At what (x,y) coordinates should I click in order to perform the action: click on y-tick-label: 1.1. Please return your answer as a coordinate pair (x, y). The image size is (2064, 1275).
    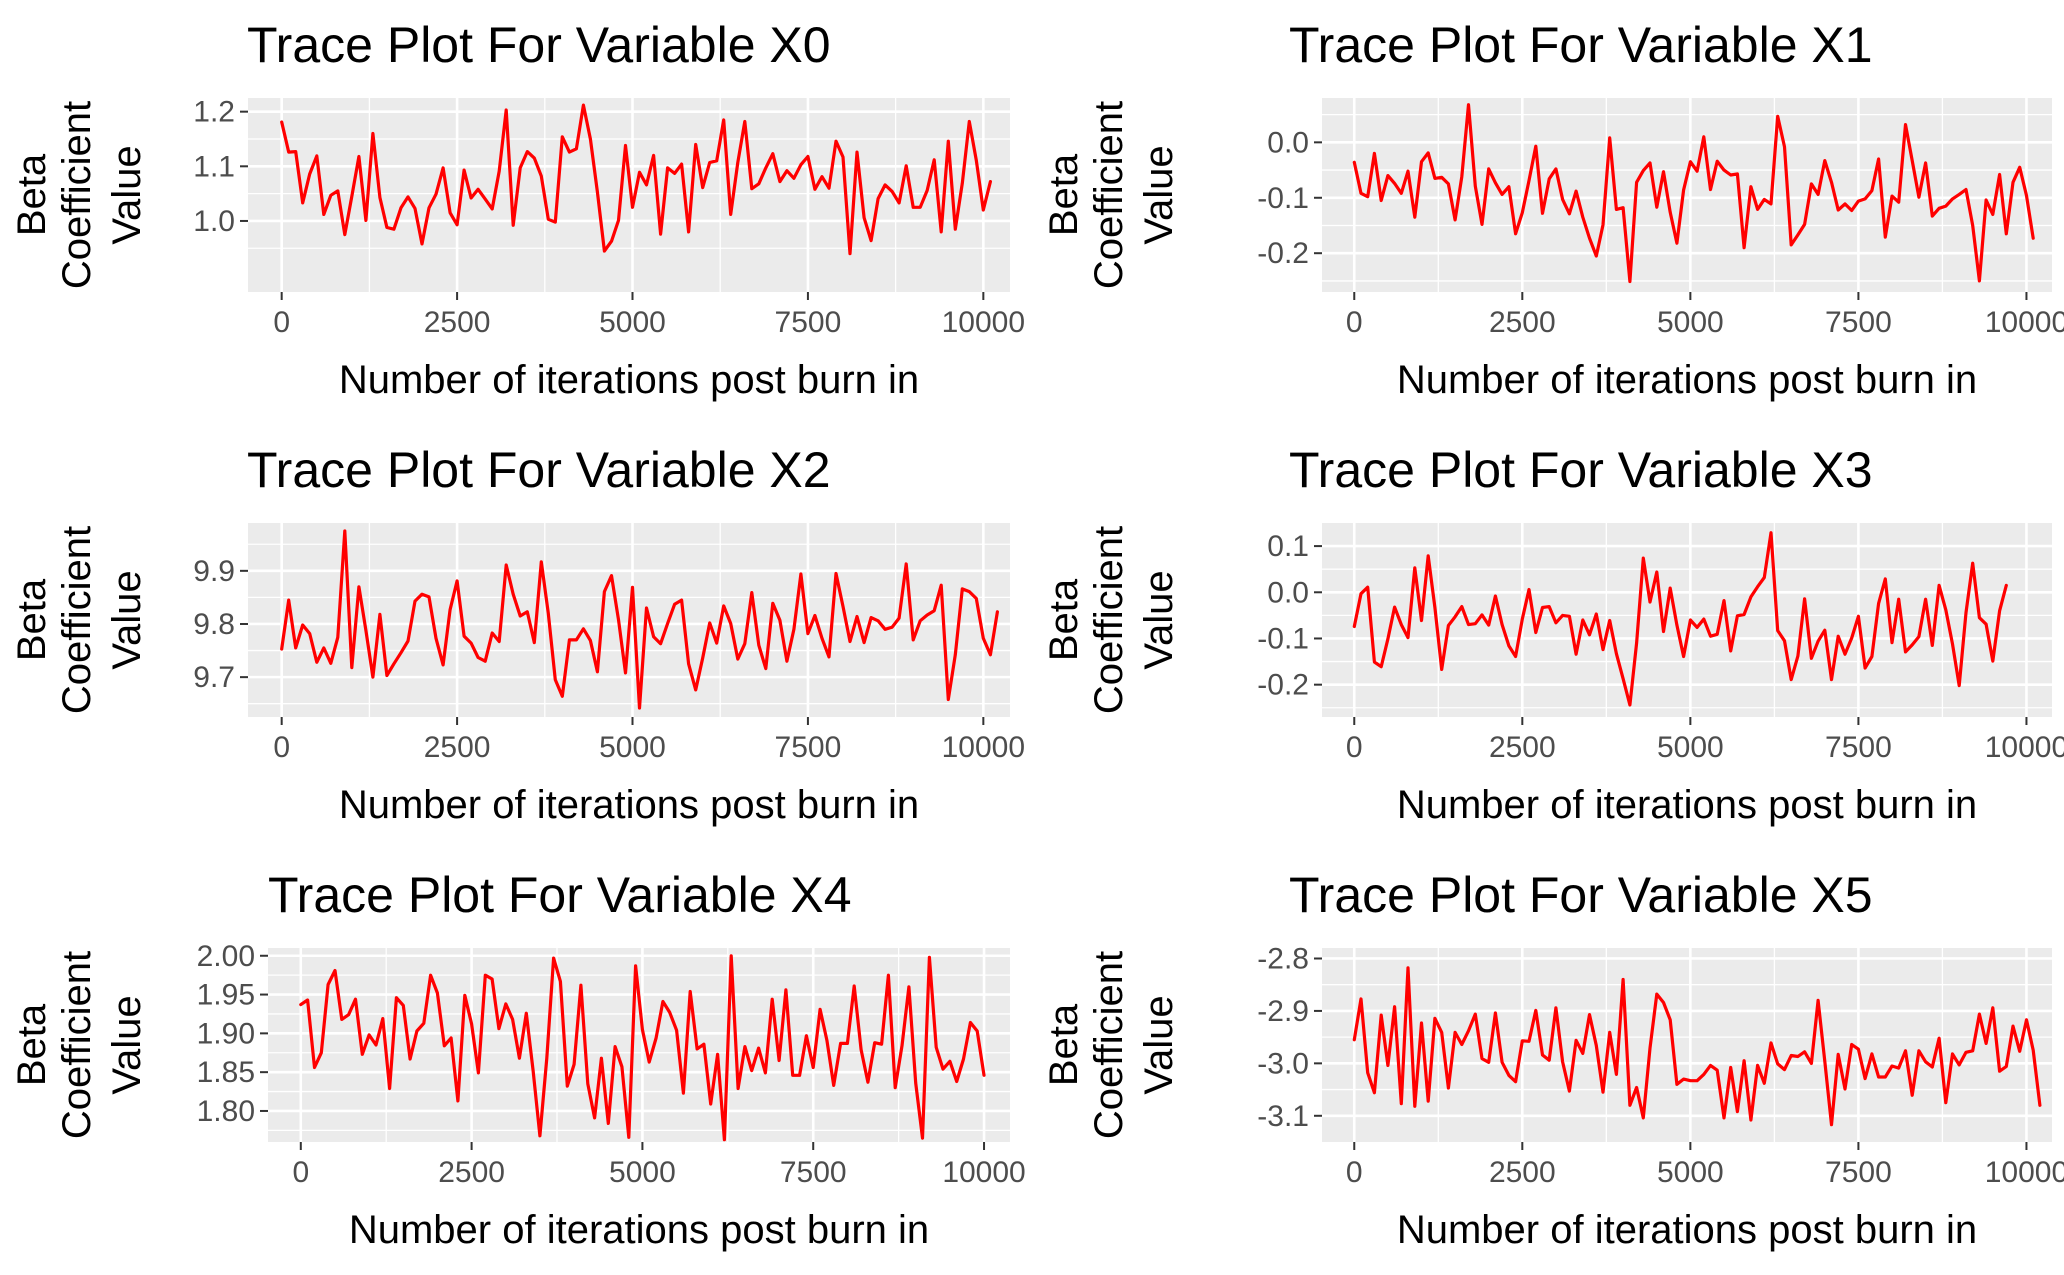
    Looking at the image, I should click on (214, 166).